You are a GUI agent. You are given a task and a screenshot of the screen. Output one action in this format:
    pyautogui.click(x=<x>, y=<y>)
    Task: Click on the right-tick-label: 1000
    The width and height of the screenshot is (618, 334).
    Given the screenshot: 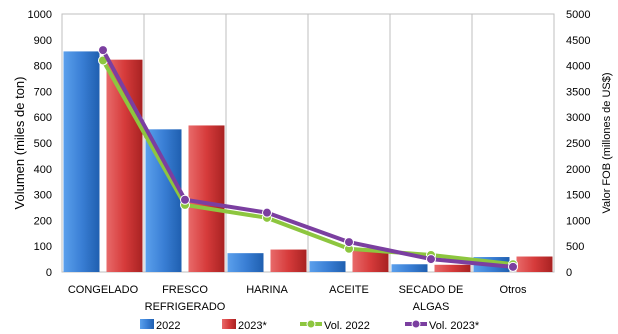 What is the action you would take?
    pyautogui.click(x=578, y=221)
    